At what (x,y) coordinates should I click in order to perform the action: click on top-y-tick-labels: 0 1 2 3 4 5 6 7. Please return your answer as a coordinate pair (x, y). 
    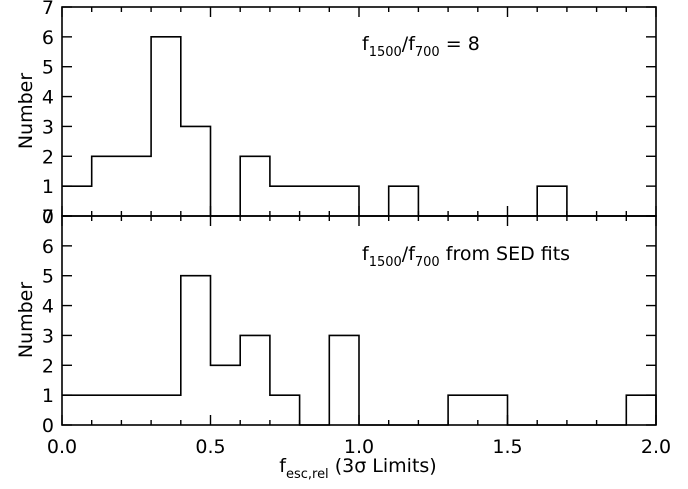
    Looking at the image, I should click on (48, 114).